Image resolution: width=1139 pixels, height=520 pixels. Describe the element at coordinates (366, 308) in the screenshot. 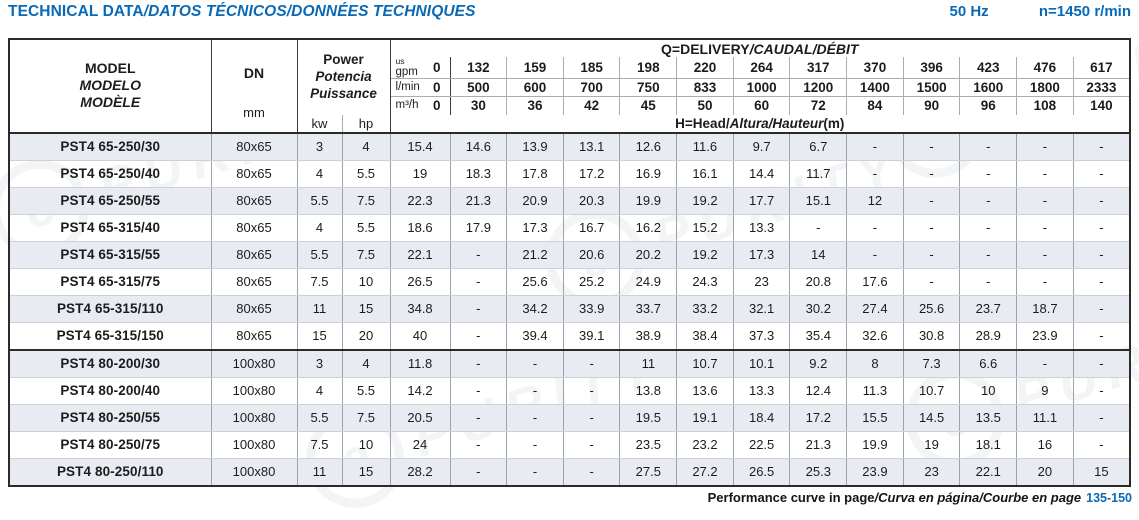

I see `hp-cell: 15` at that location.